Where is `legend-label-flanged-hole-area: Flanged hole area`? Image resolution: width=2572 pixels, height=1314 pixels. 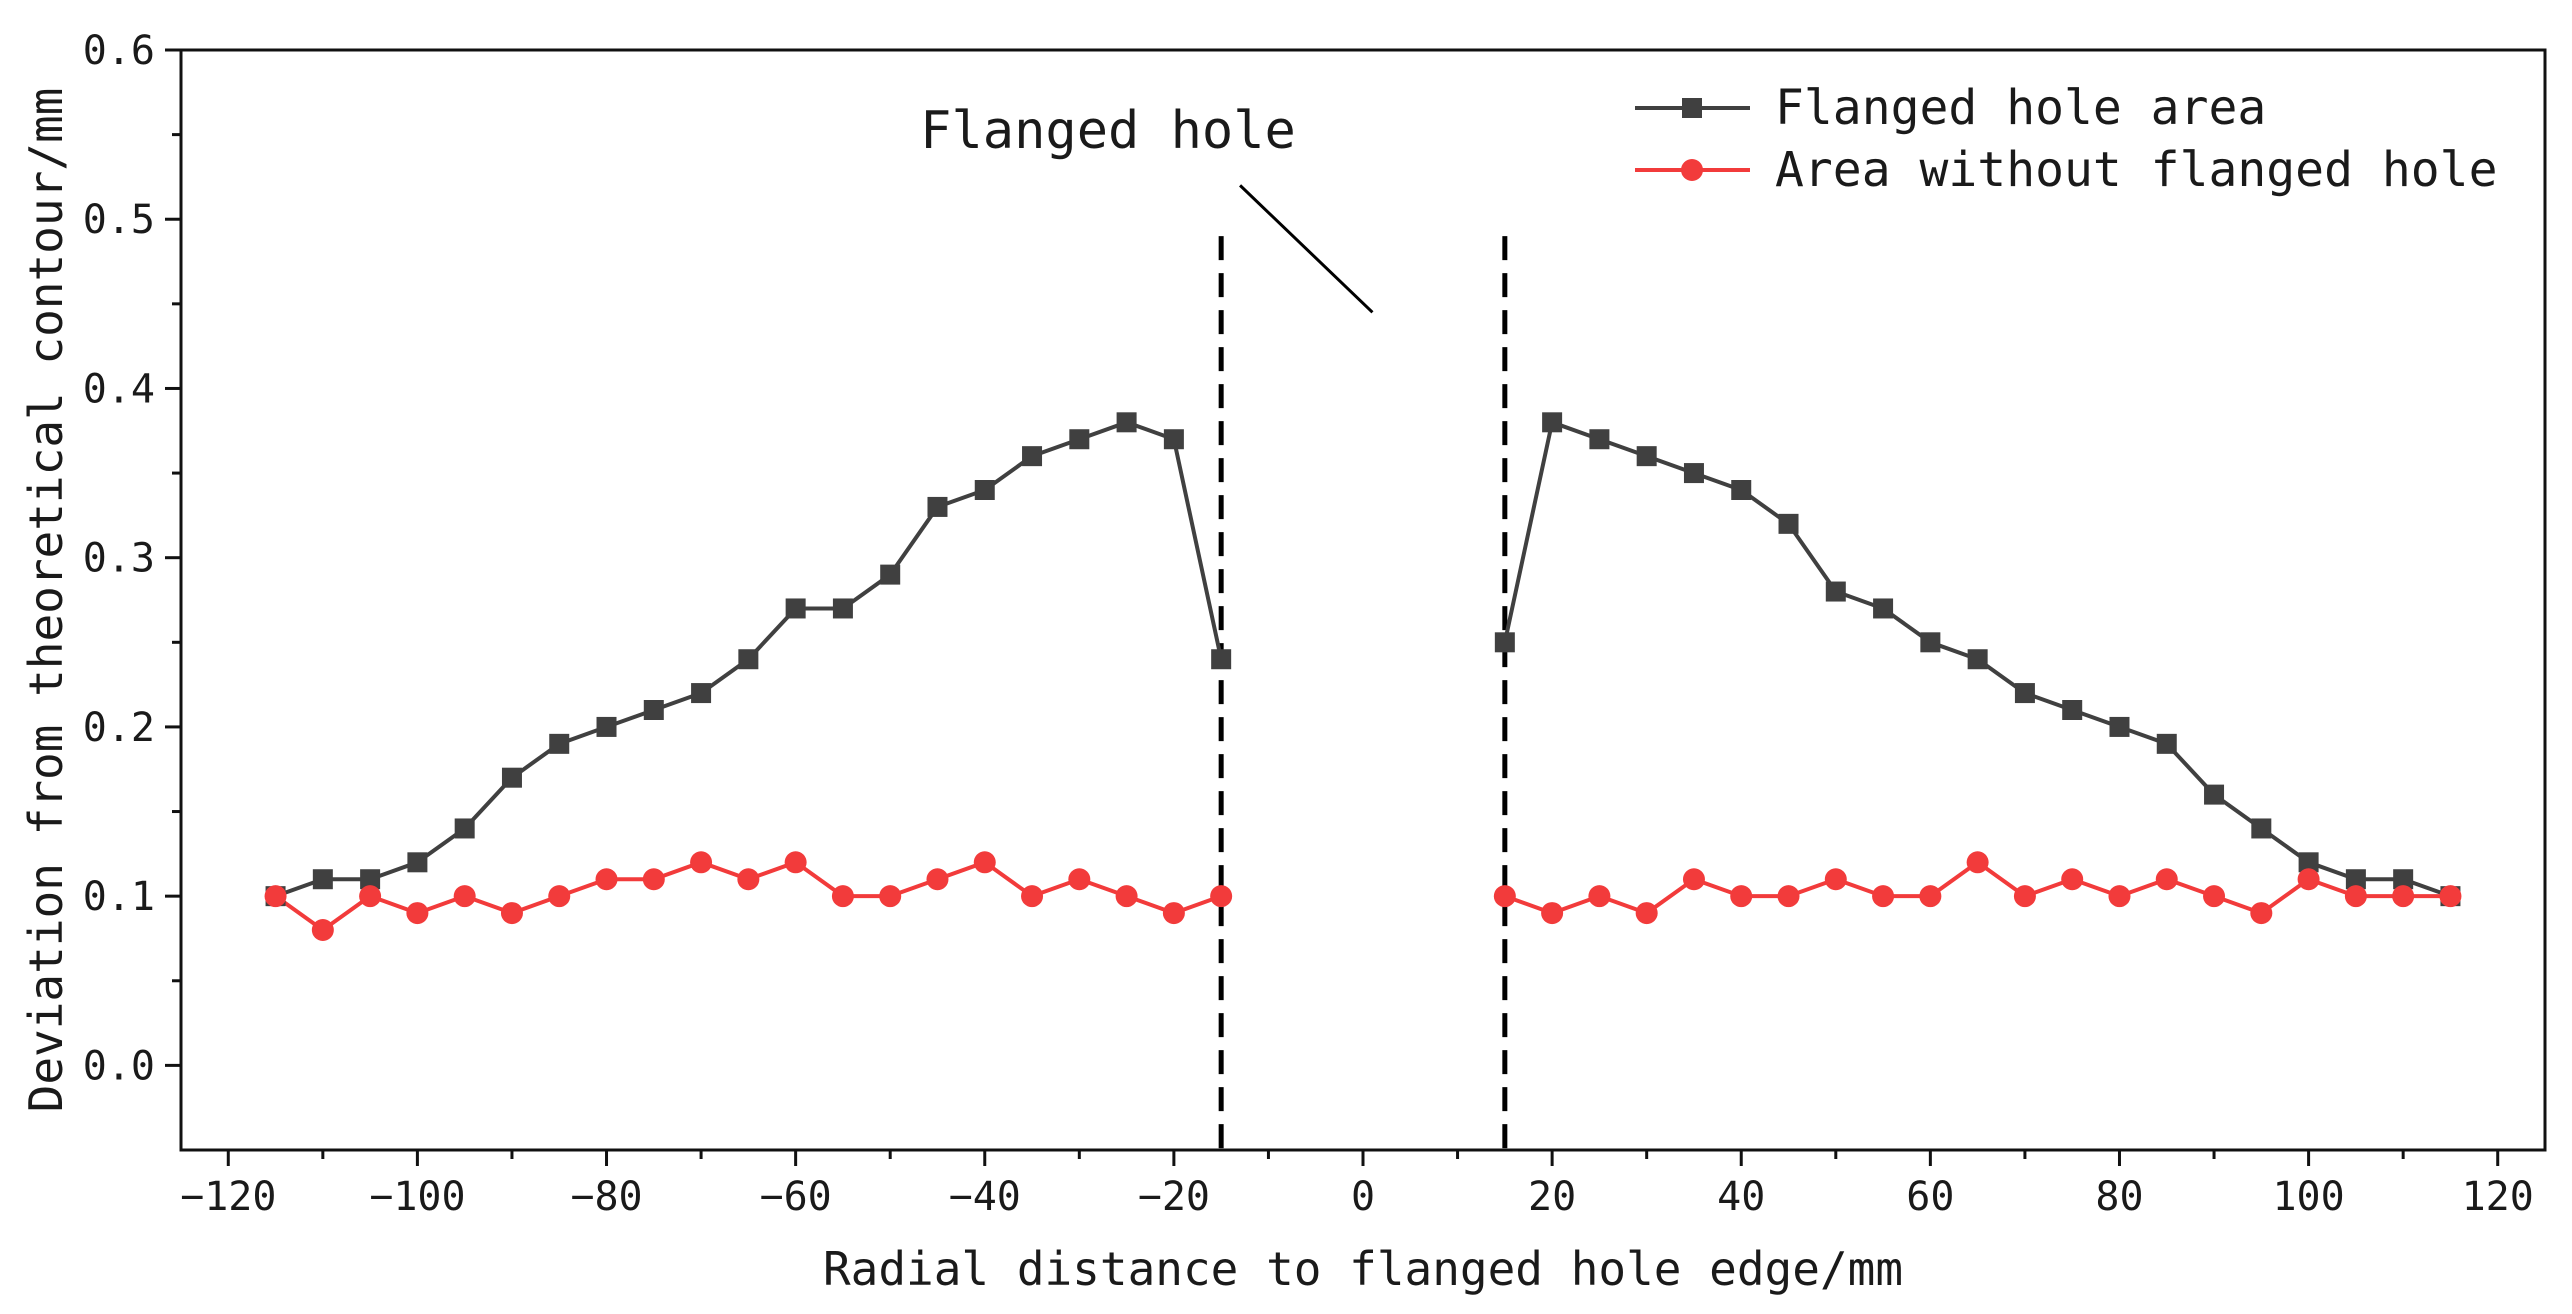 legend-label-flanged-hole-area: Flanged hole area is located at coordinates (2020, 108).